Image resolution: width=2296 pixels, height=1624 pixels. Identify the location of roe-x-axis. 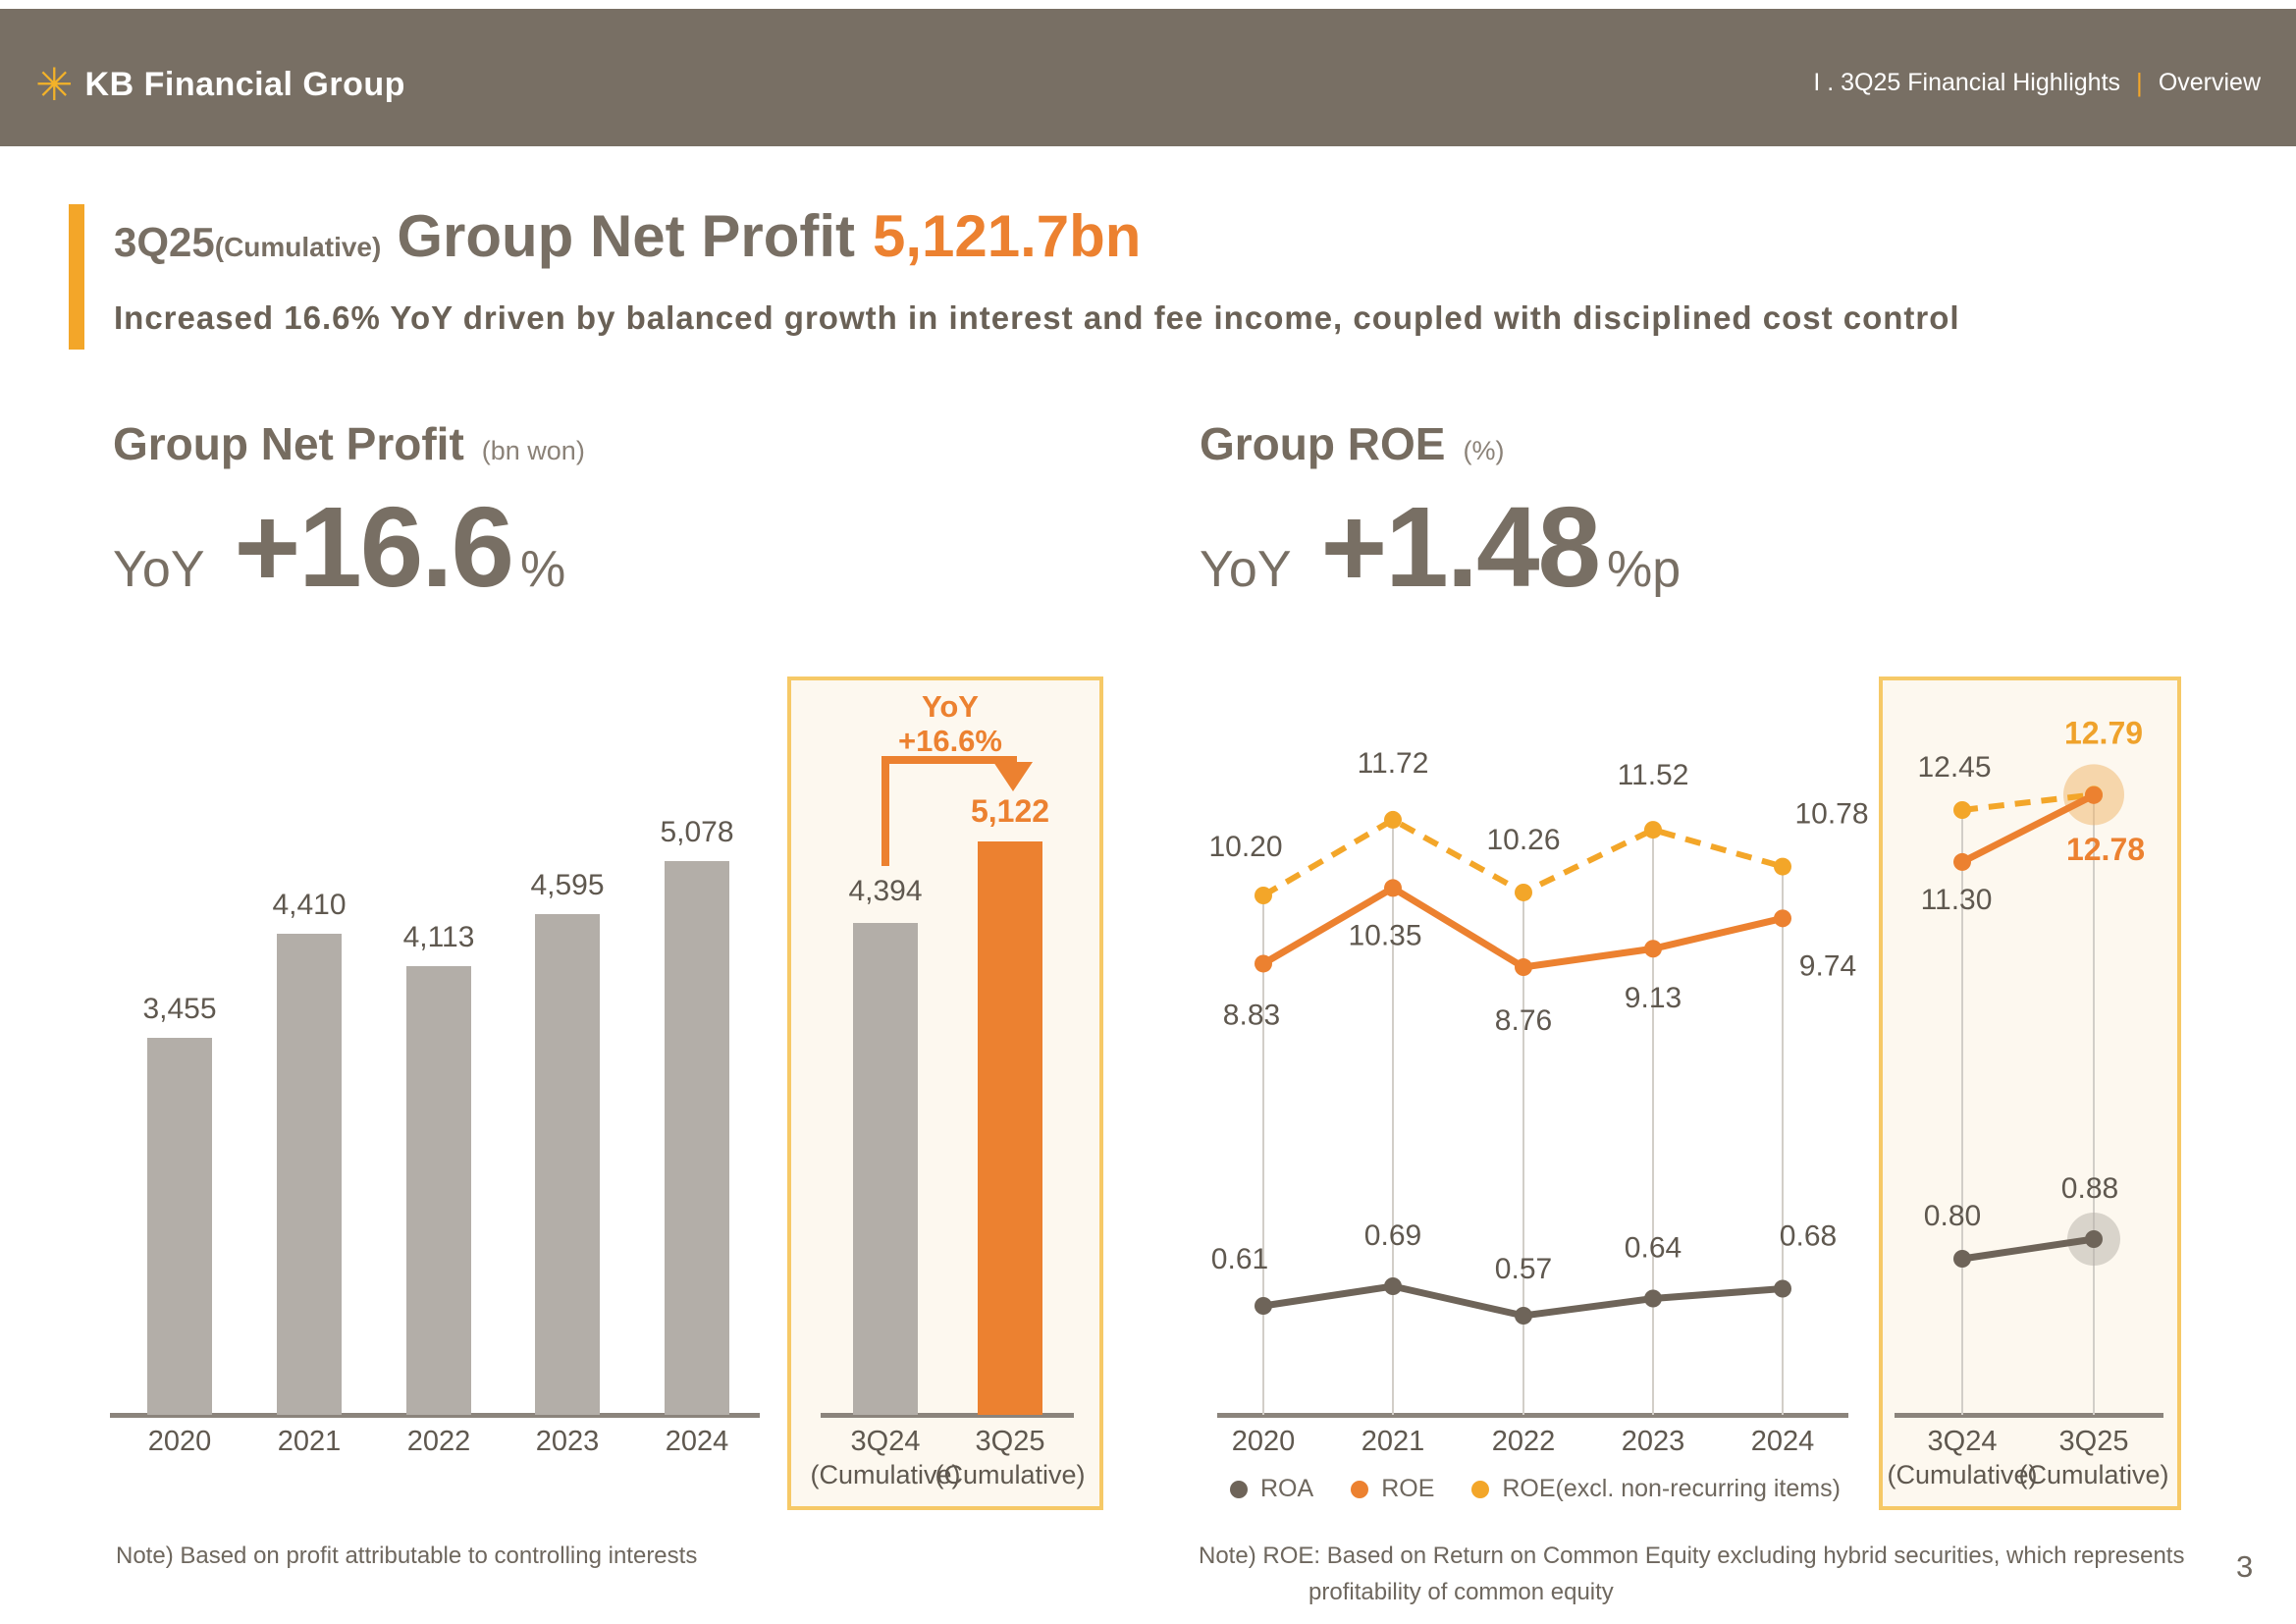
(1532, 1415).